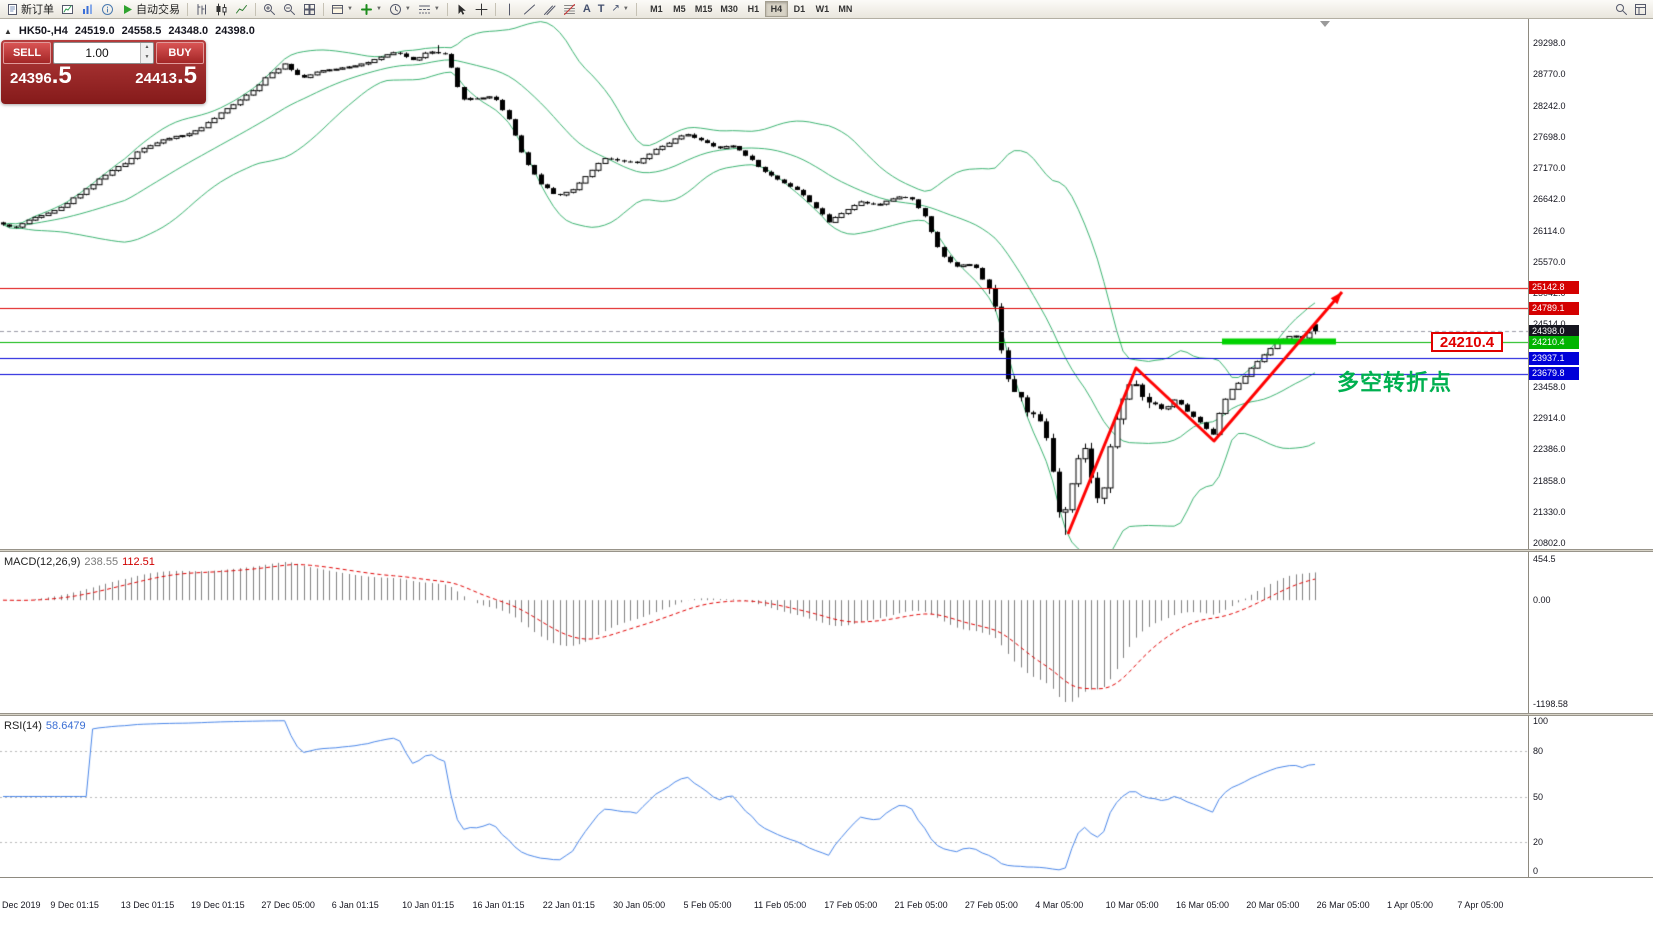 The image size is (1653, 942). What do you see at coordinates (822, 9) in the screenshot?
I see `timeframe-w1-button: W1` at bounding box center [822, 9].